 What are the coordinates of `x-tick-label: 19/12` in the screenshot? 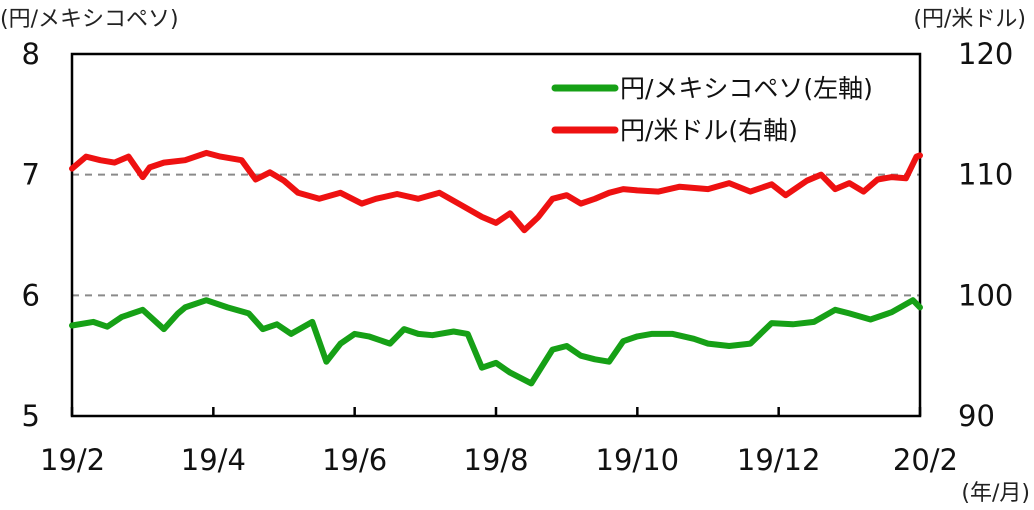 It's located at (779, 460).